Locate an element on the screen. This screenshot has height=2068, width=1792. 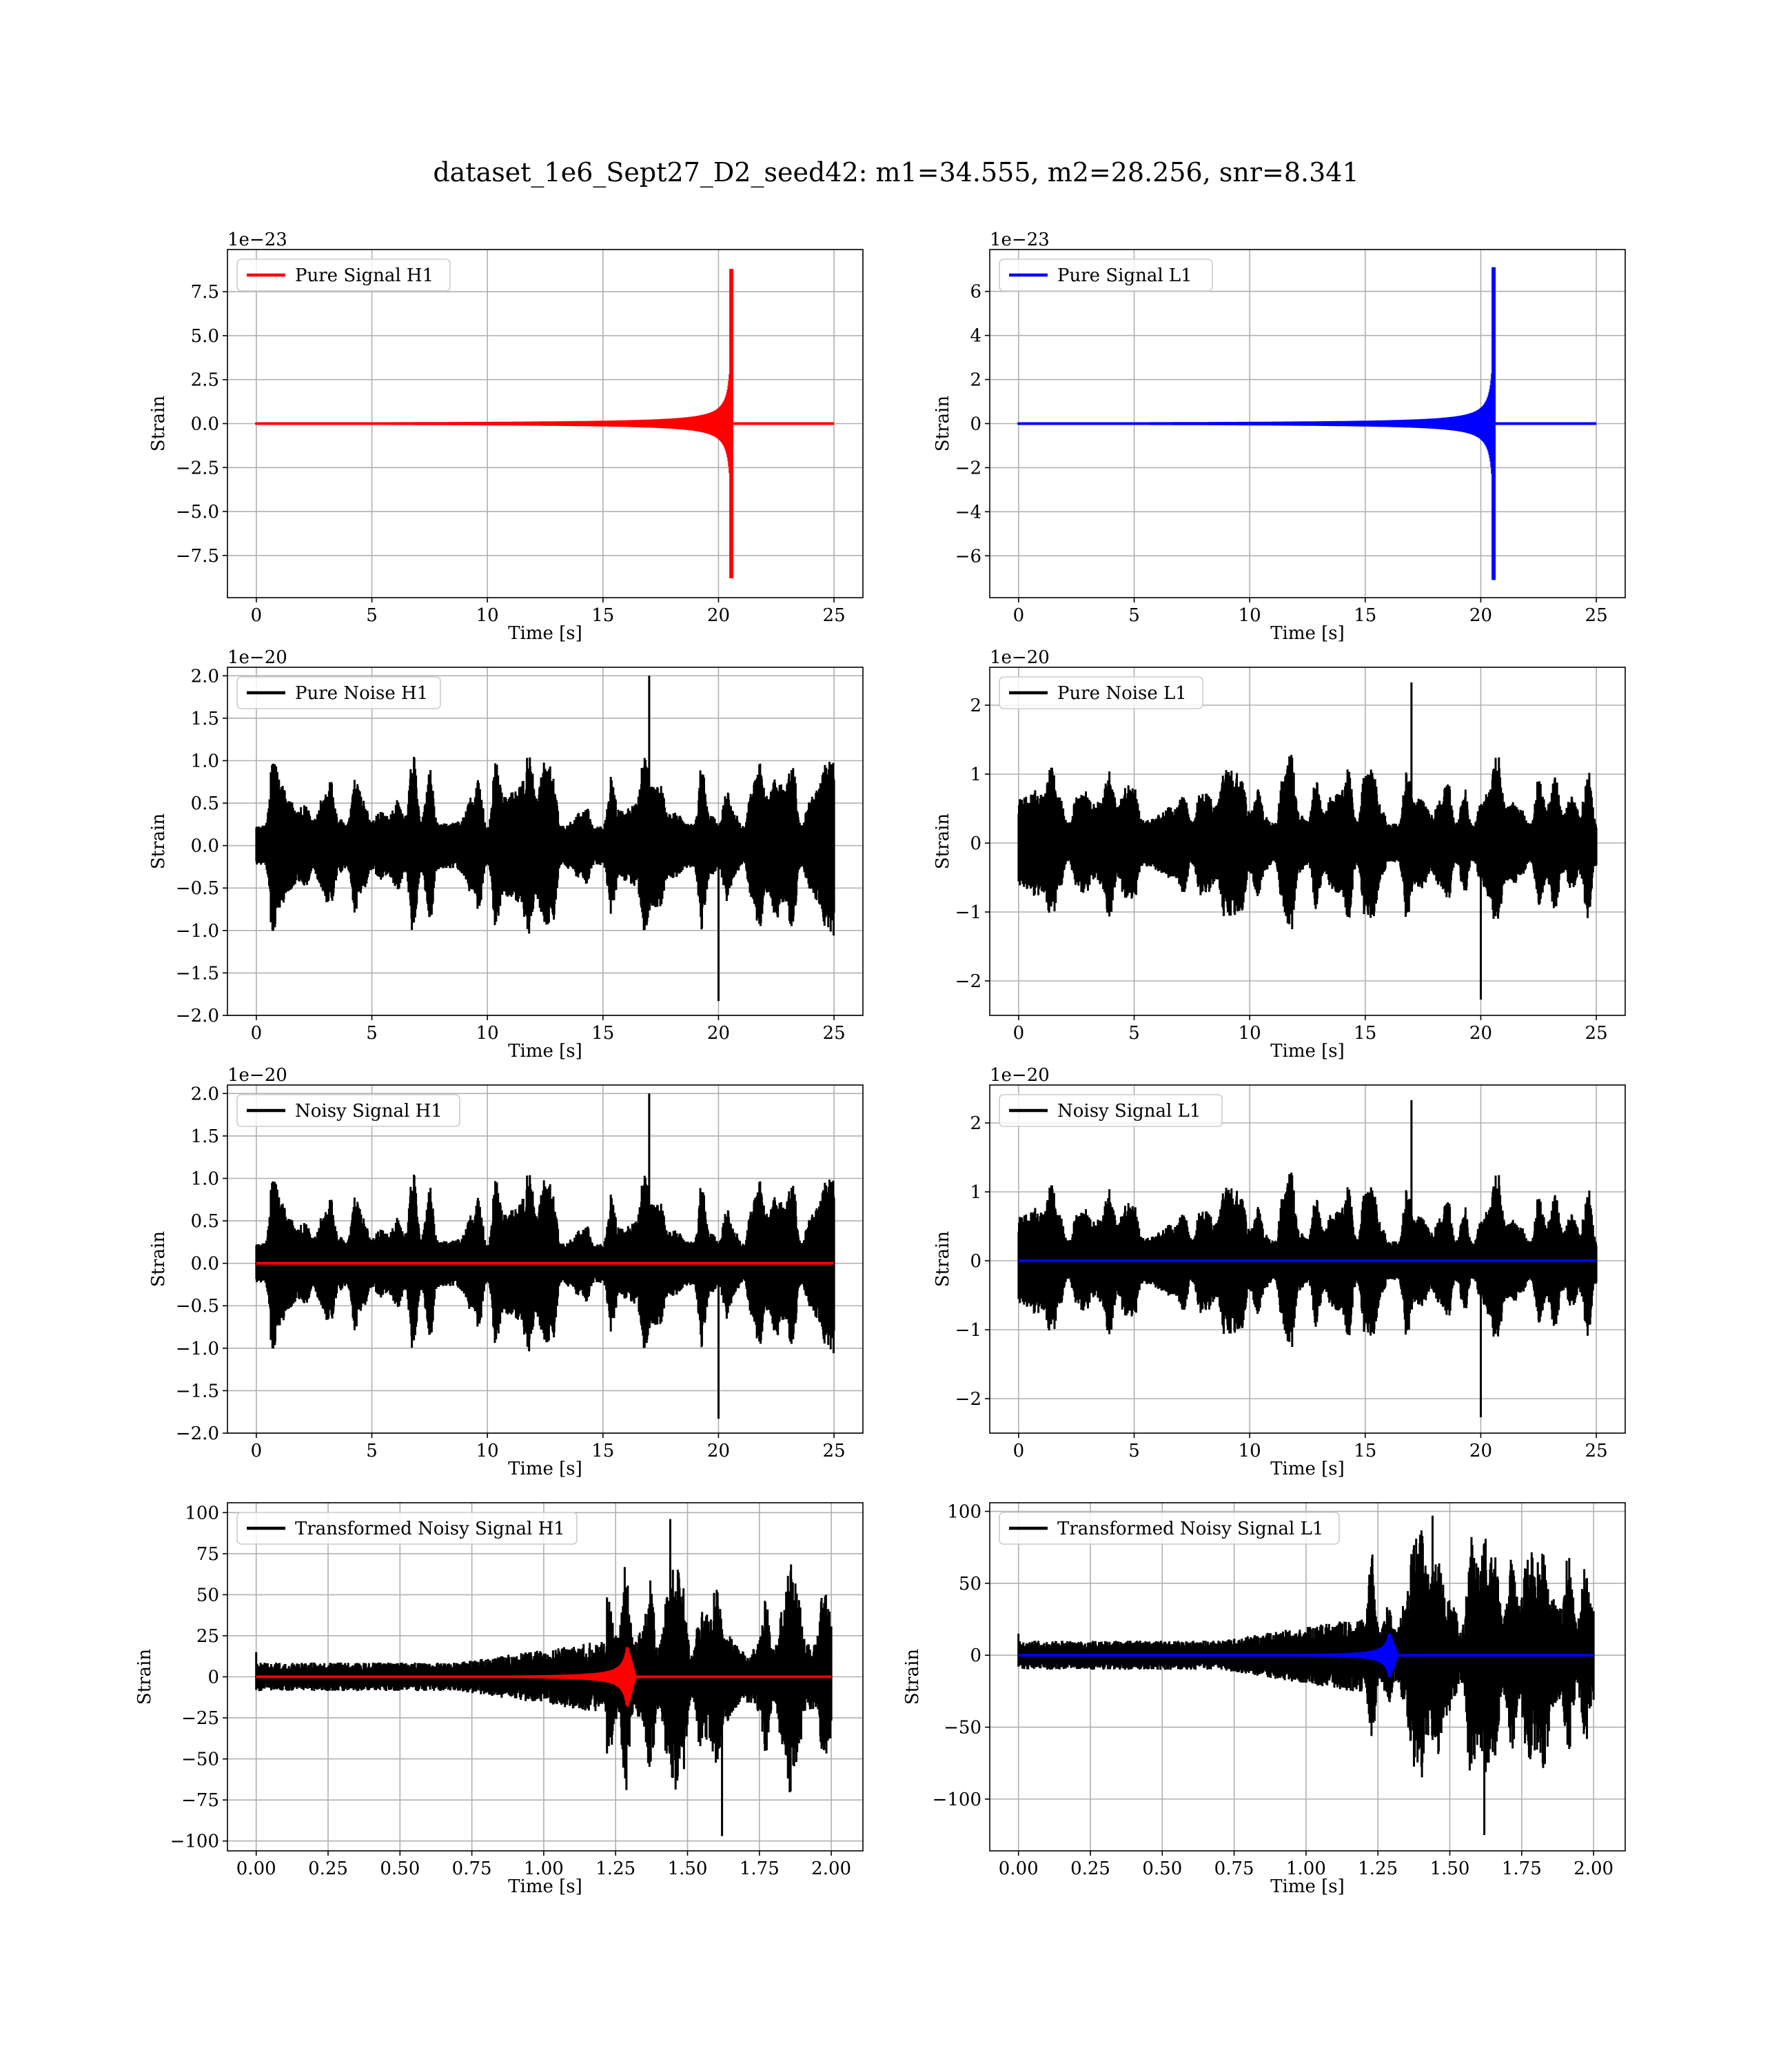
y-tick-label: −7.5 is located at coordinates (197, 556).